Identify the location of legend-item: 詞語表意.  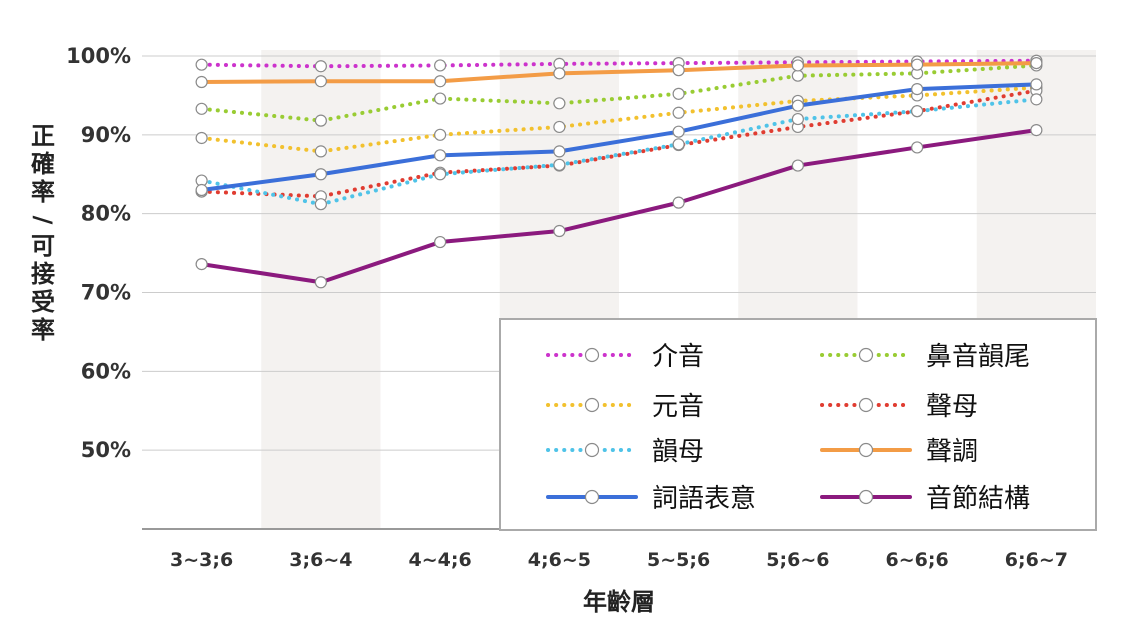
(651, 499).